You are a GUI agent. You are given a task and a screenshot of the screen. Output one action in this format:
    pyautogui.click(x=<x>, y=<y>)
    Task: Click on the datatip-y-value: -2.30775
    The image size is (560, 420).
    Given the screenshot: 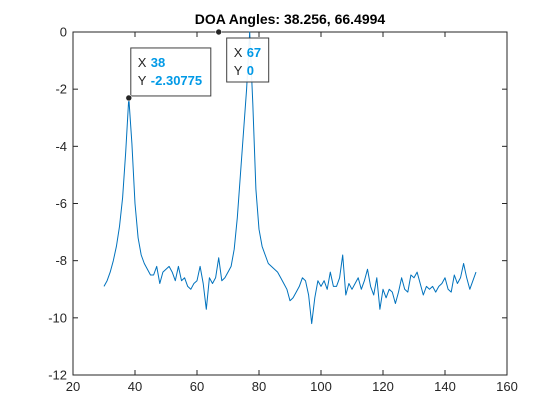 What is the action you would take?
    pyautogui.click(x=176, y=80)
    